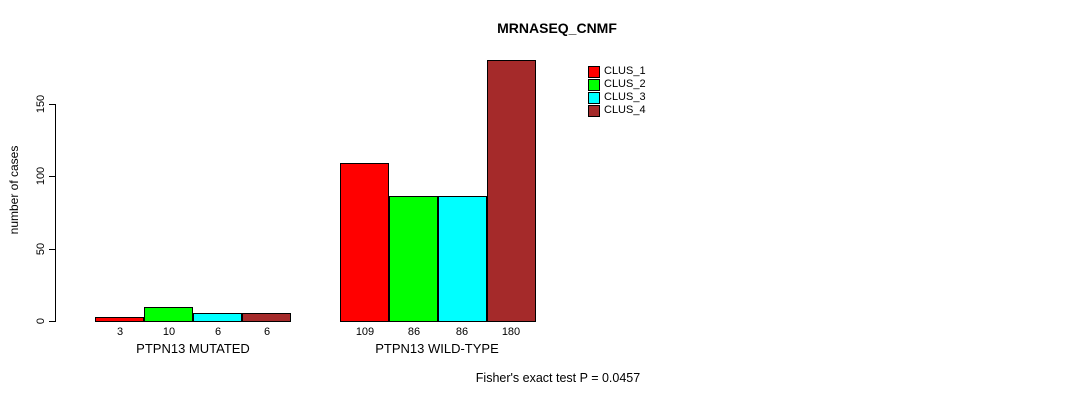 This screenshot has width=1090, height=400. Describe the element at coordinates (193, 348) in the screenshot. I see `x-category-label-mutated: PTPN13 MUTATED` at that location.